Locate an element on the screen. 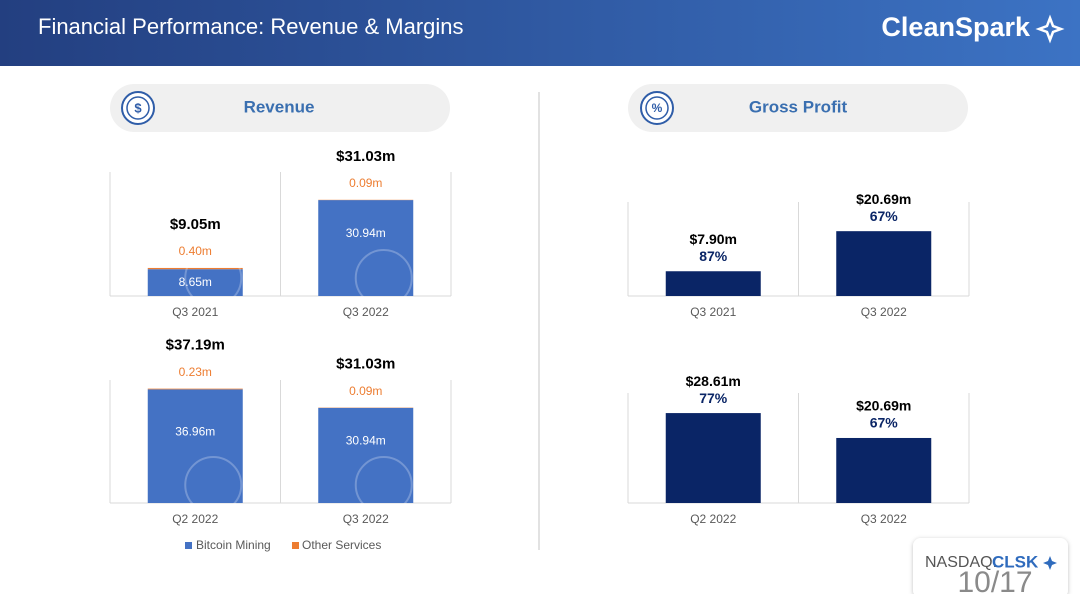  total-label: $37.19m is located at coordinates (195, 345).